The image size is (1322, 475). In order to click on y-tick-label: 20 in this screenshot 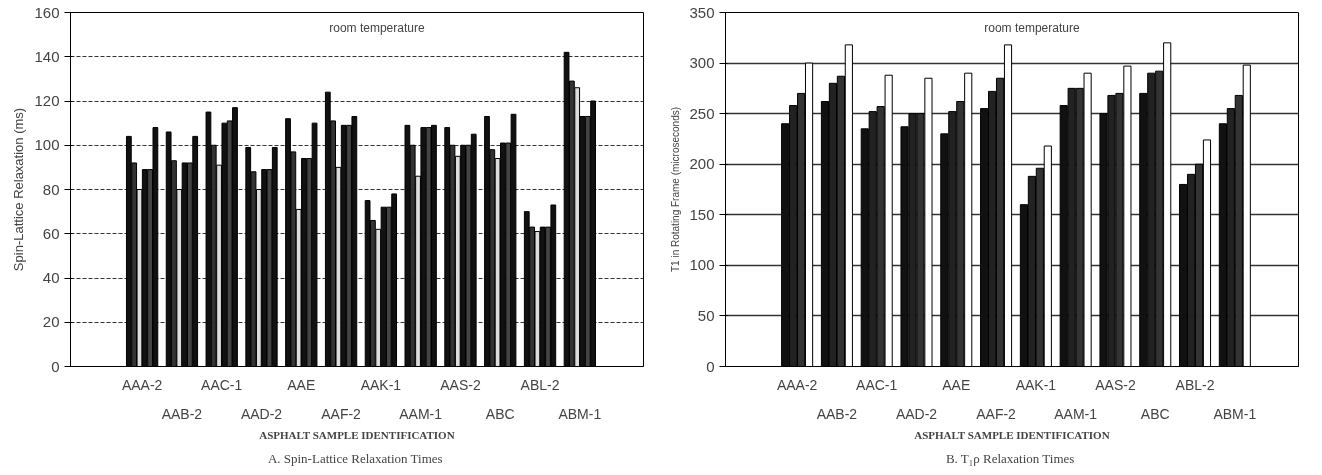, I will do `click(51, 322)`.